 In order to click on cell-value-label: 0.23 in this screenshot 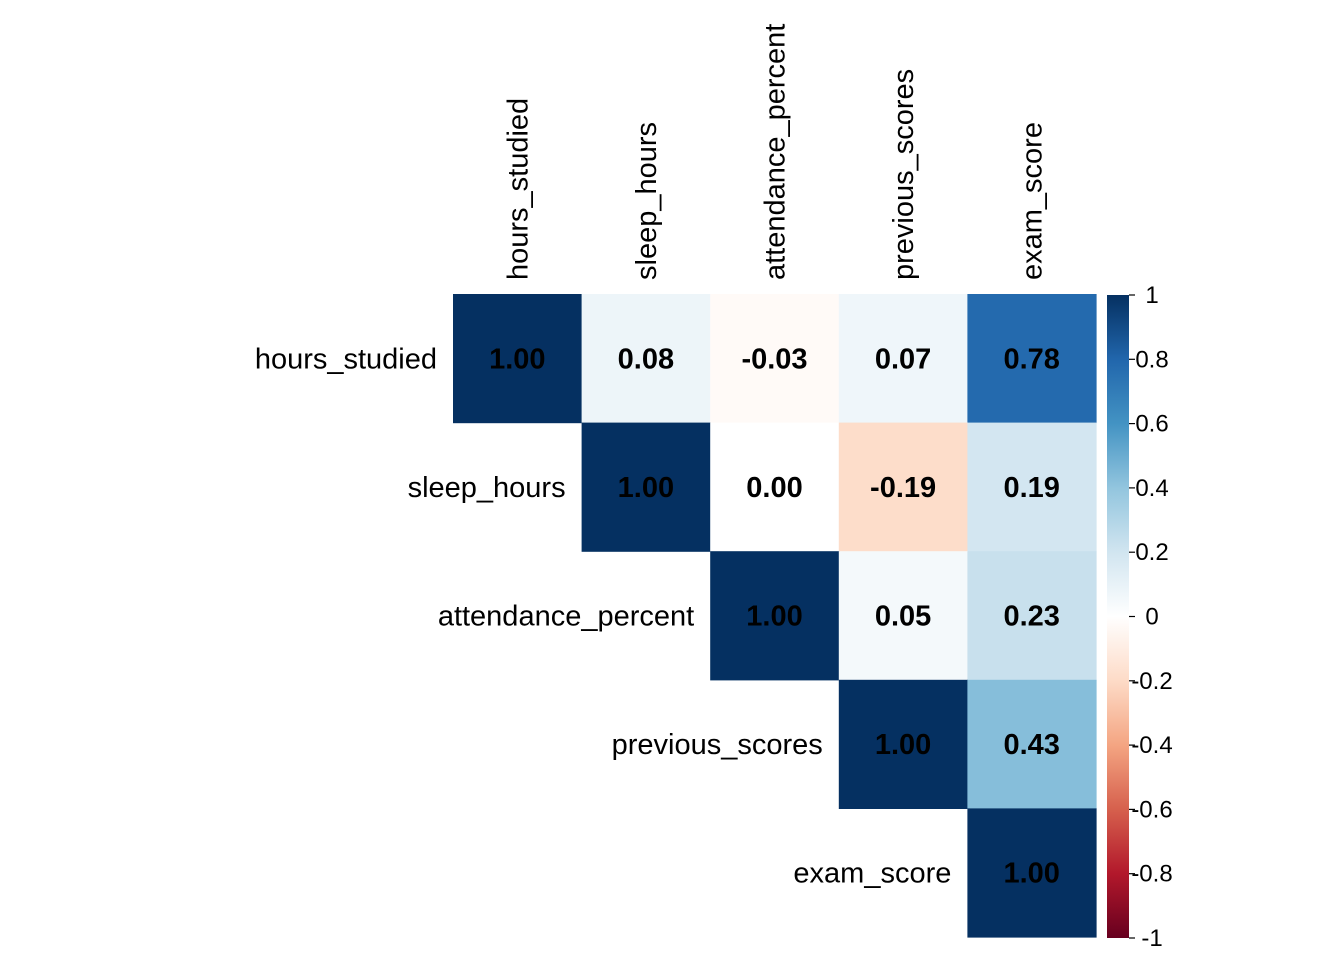, I will do `click(1031, 617)`.